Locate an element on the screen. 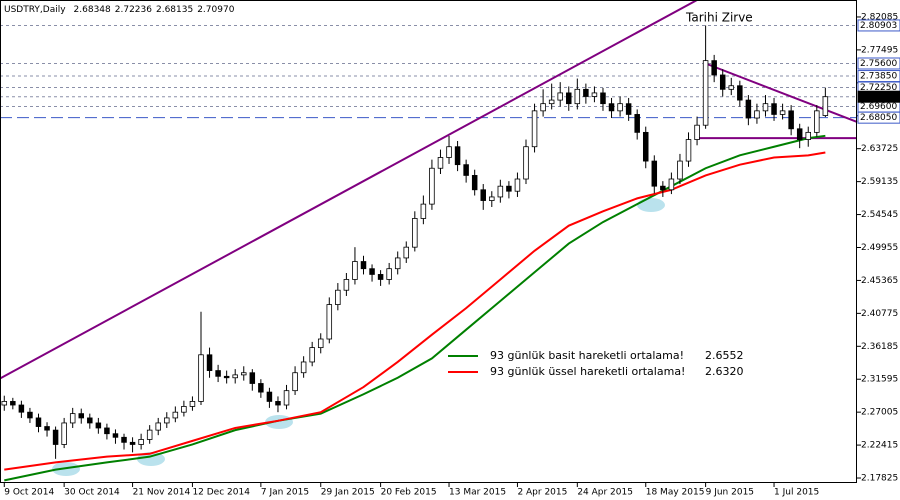 Image resolution: width=900 pixels, height=500 pixels. y-tick-label: 2.36185 is located at coordinates (879, 347).